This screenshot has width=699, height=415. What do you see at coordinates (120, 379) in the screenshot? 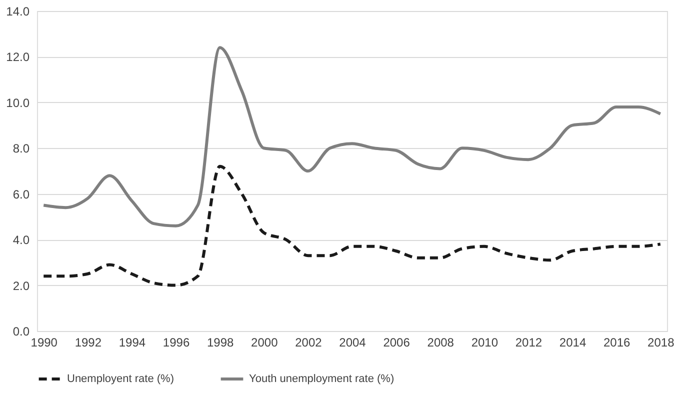
I see `legend-label: Unemployent rate (%)` at bounding box center [120, 379].